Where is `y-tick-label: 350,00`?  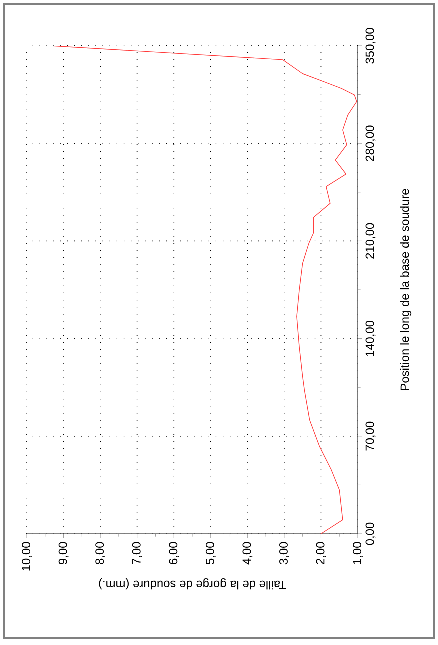 y-tick-label: 350,00 is located at coordinates (371, 46).